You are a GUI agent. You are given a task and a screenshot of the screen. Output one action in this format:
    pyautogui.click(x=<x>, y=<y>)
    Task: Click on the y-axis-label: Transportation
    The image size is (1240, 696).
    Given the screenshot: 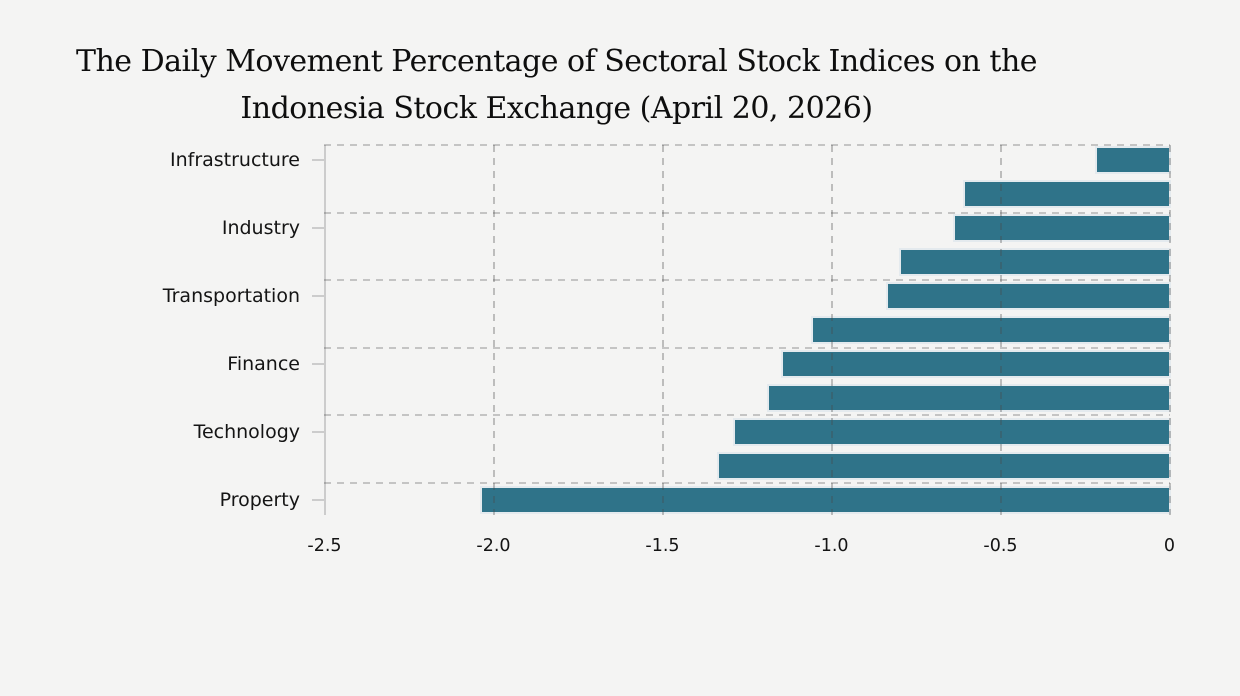 What is the action you would take?
    pyautogui.click(x=231, y=296)
    